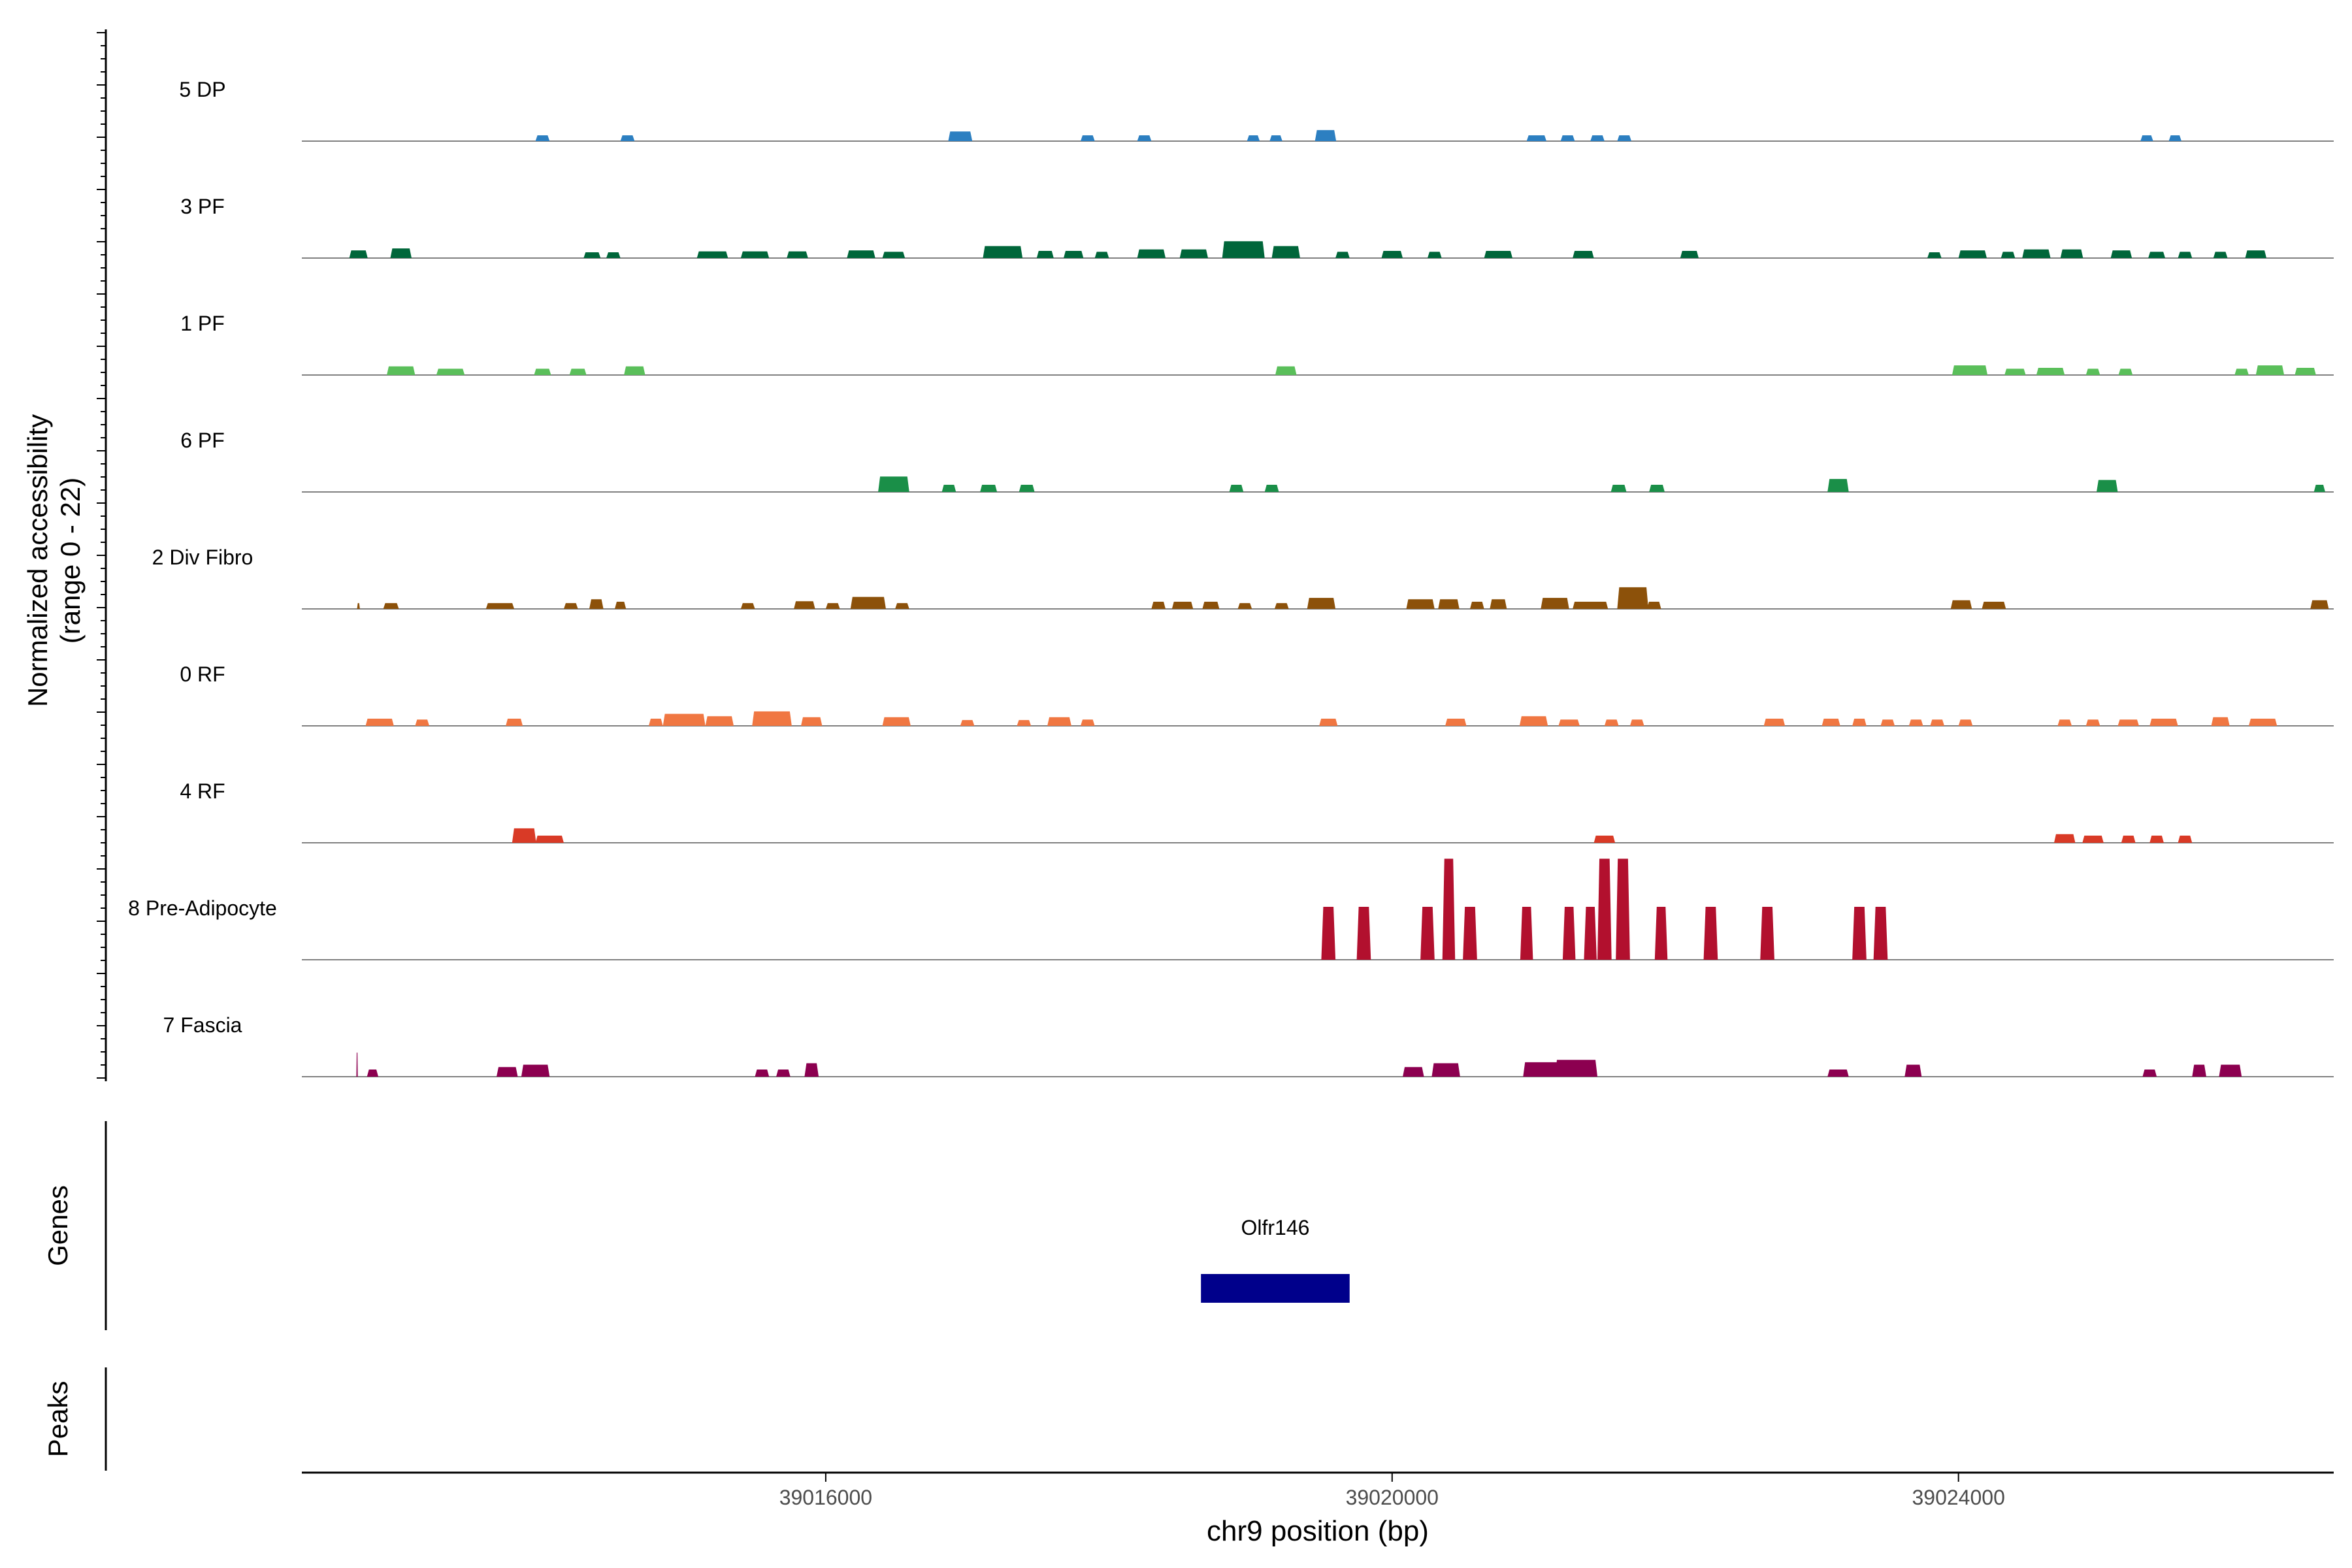  I want to click on track-7-fascia: 7 Fascia, so click(1248, 1045).